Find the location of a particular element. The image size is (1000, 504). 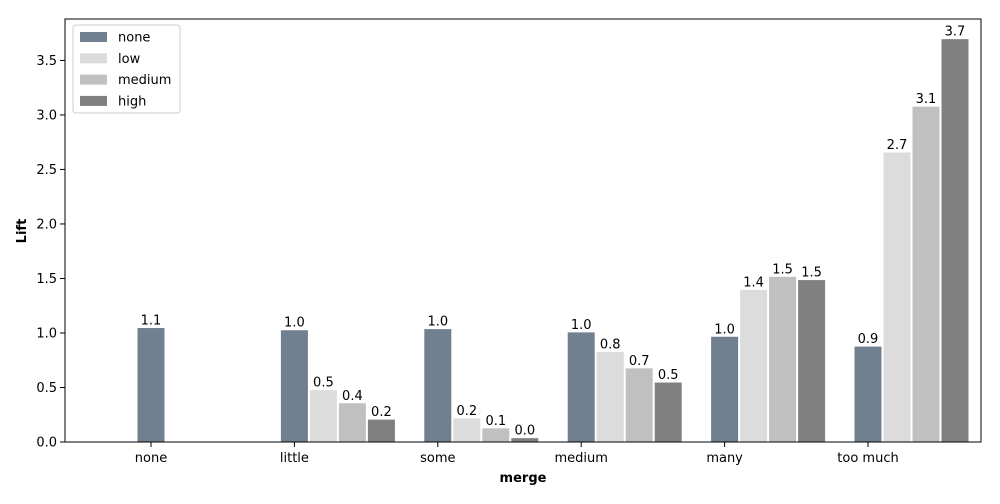

bar-none-some is located at coordinates (438, 385).